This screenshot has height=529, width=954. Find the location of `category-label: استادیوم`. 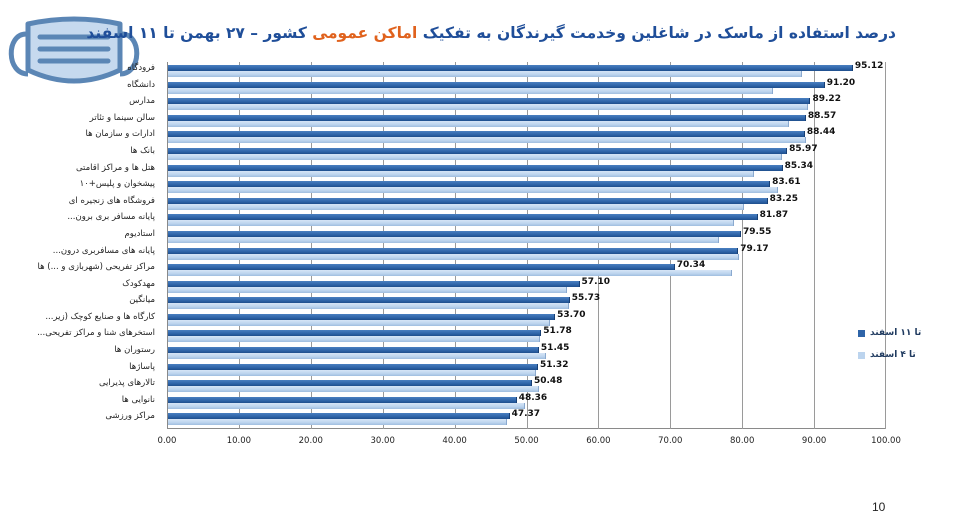

category-label: استادیوم is located at coordinates (139, 233).